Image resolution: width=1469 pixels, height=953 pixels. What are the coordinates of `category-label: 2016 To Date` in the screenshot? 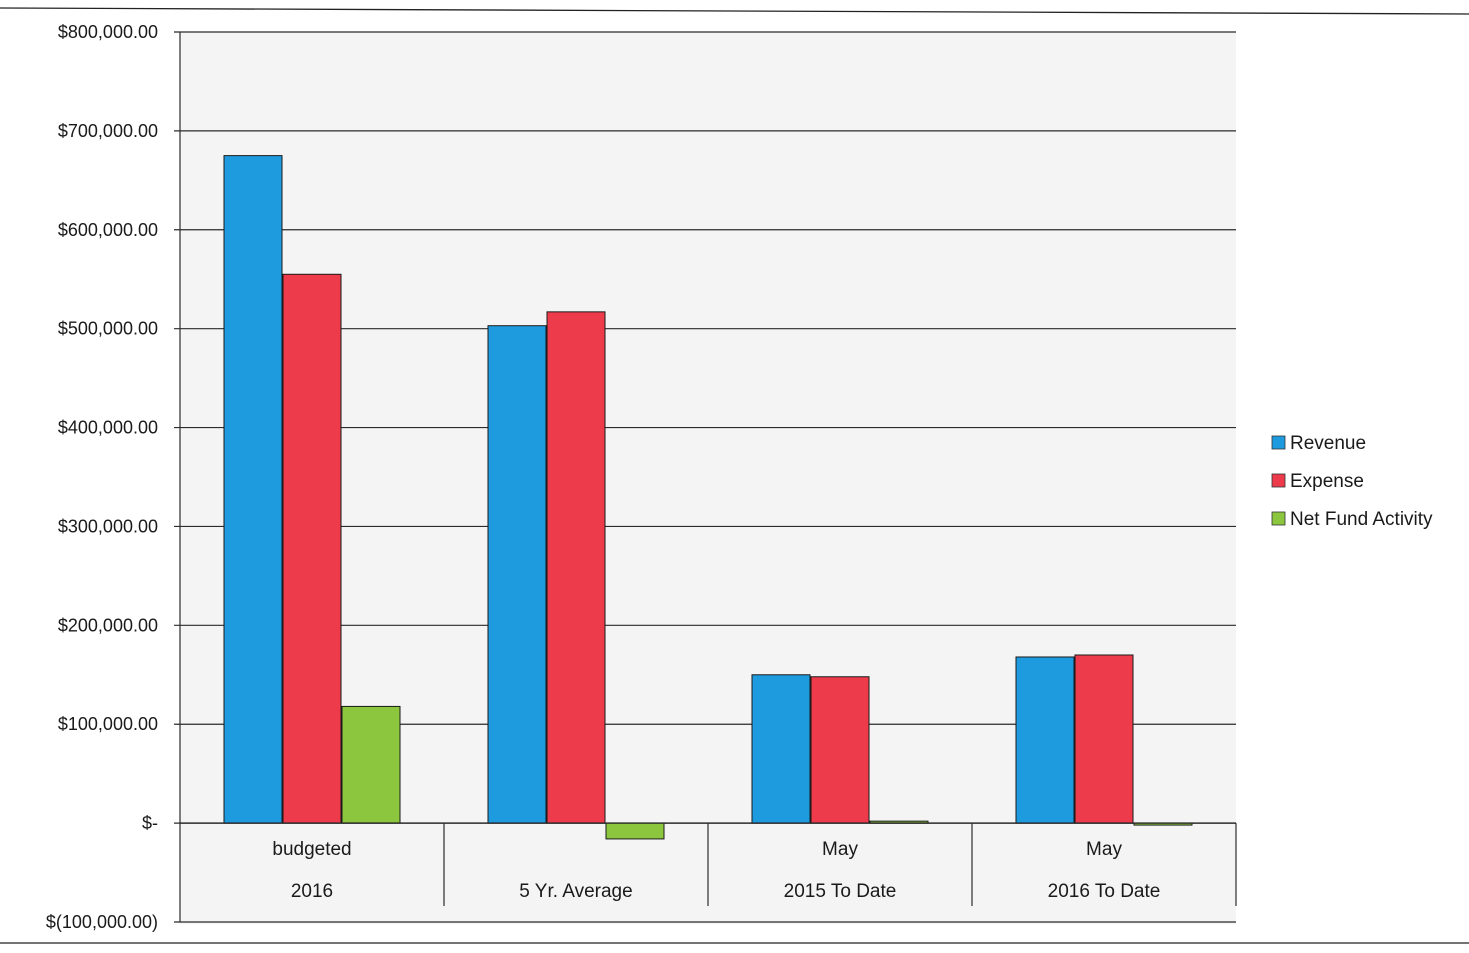 It's located at (1104, 891).